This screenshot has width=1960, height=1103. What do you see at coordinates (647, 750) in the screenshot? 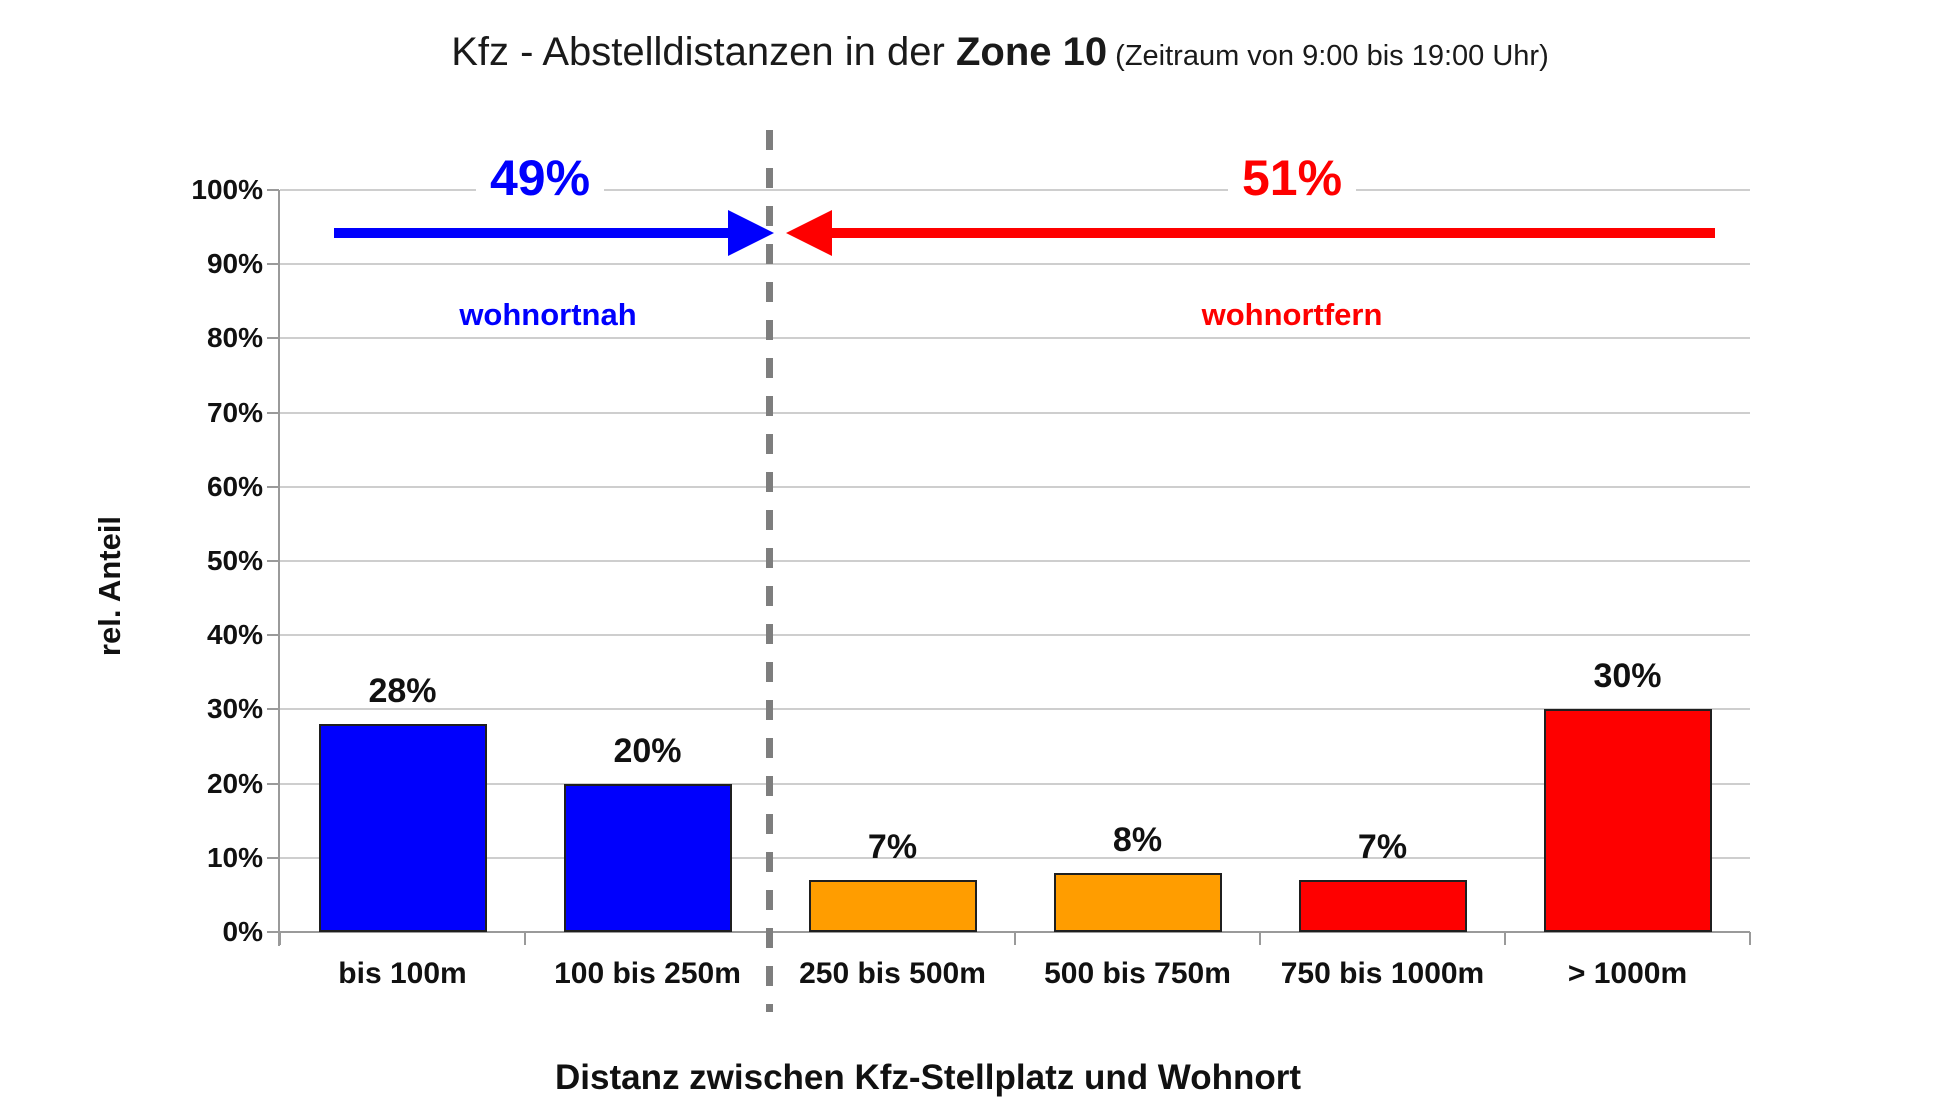
I see `bar-value-label-2: 20%` at bounding box center [647, 750].